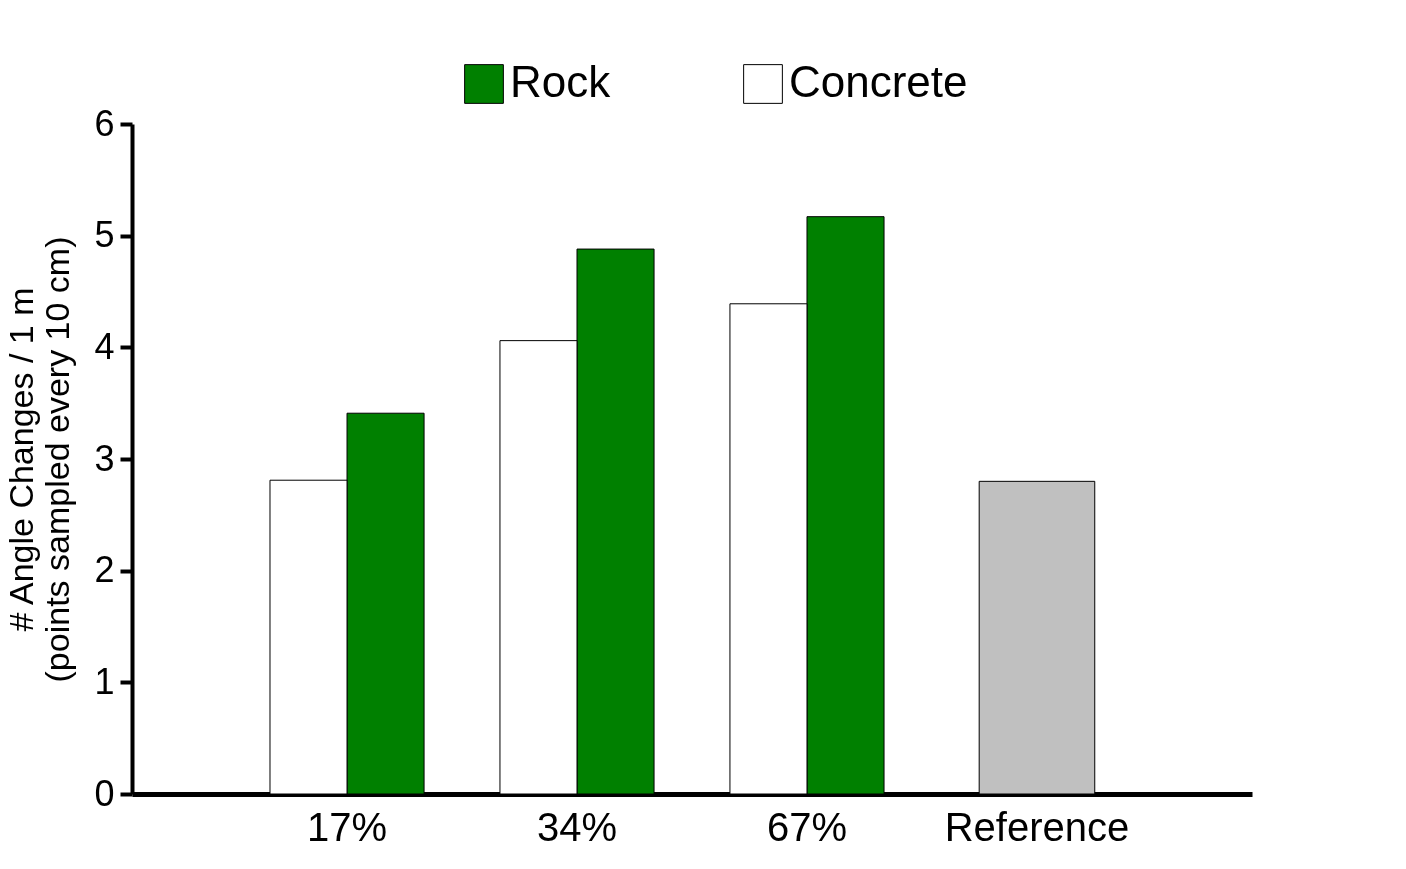 The width and height of the screenshot is (1406, 869). I want to click on x-tick-label: 17%, so click(347, 826).